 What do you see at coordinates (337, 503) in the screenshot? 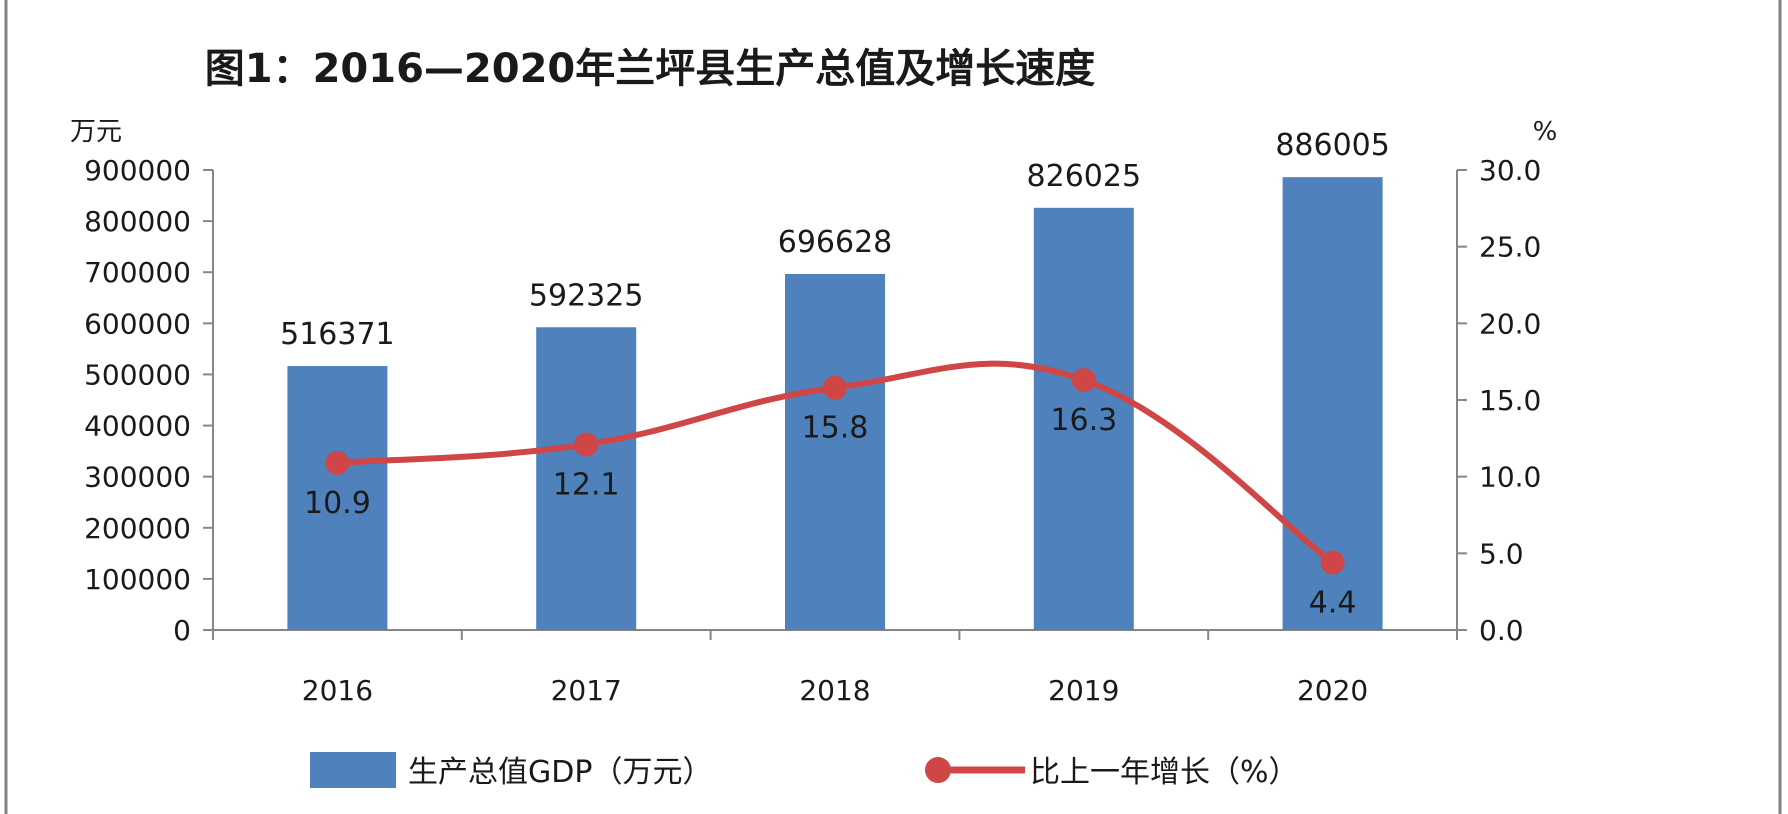
I see `growth-label: 10.9` at bounding box center [337, 503].